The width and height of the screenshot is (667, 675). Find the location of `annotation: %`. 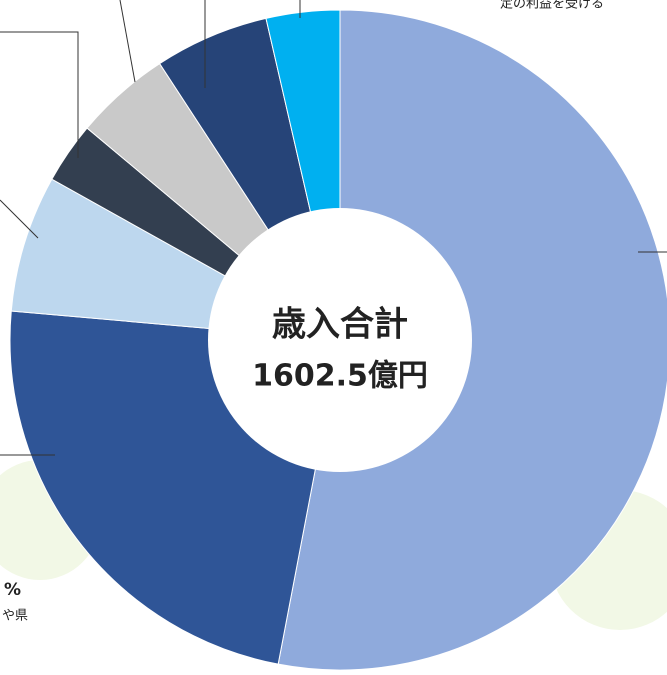

annotation: % is located at coordinates (12, 590).